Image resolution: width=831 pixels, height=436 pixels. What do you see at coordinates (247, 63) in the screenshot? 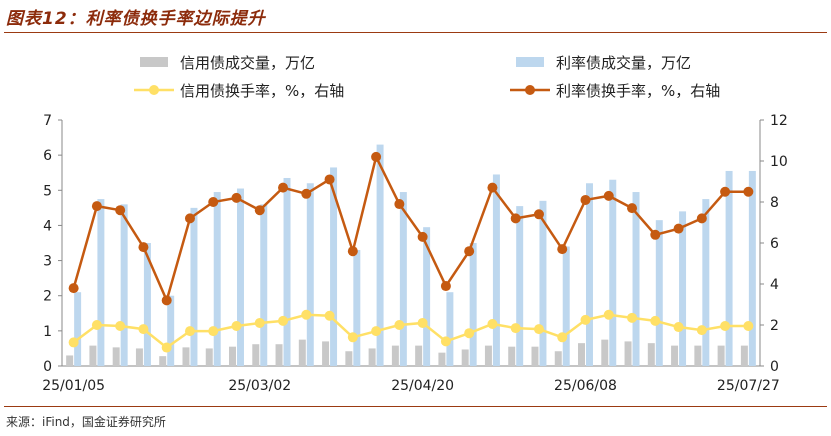
I see `legend-label: 信用债成交量，万亿` at bounding box center [247, 63].